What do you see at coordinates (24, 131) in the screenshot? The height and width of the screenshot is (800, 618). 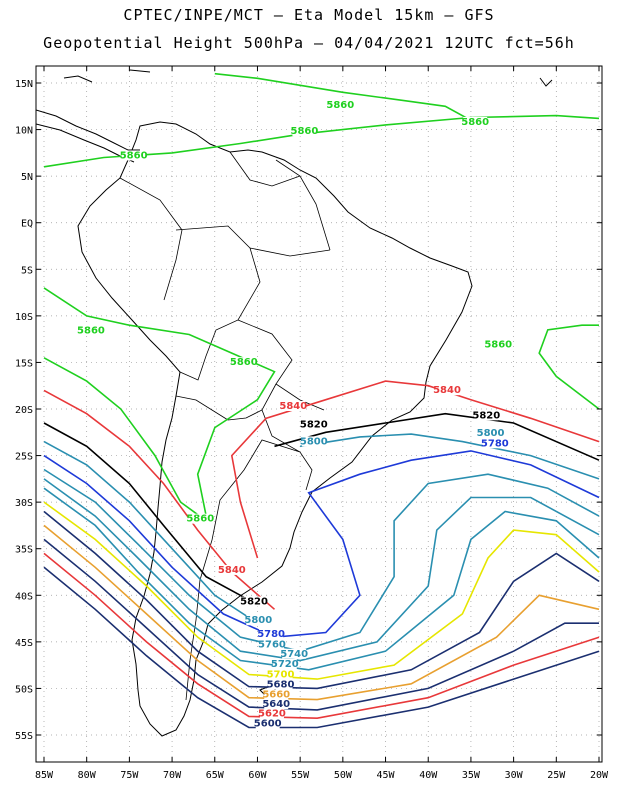 I see `lat-tick-label: 10N` at bounding box center [24, 131].